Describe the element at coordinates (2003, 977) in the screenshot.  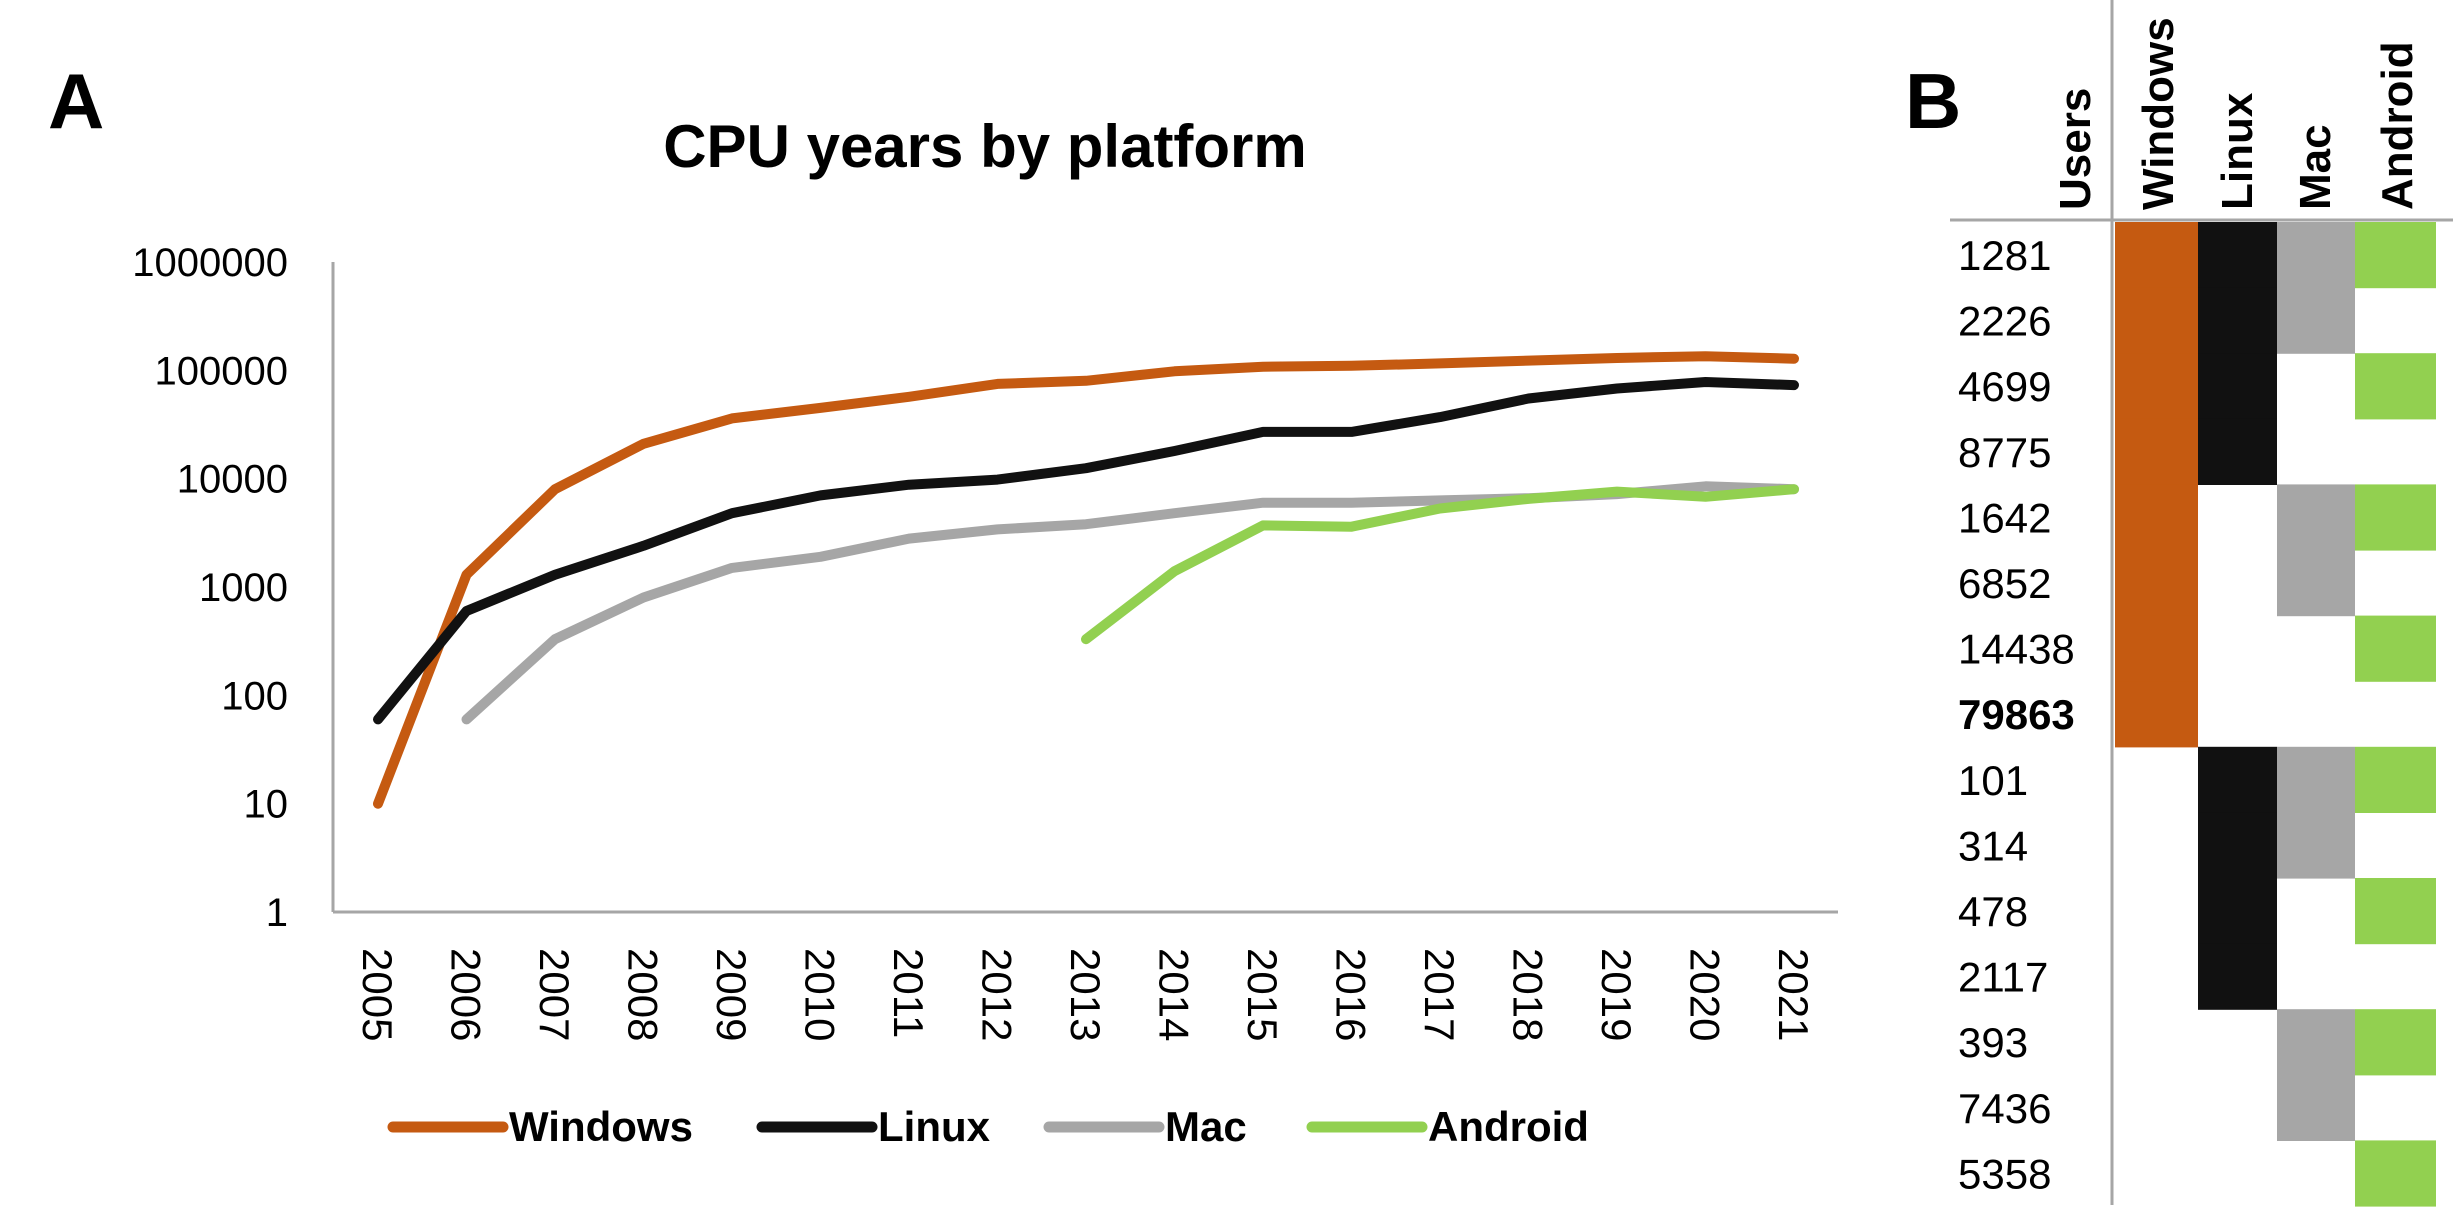
I see `table-users-value: 2117` at that location.